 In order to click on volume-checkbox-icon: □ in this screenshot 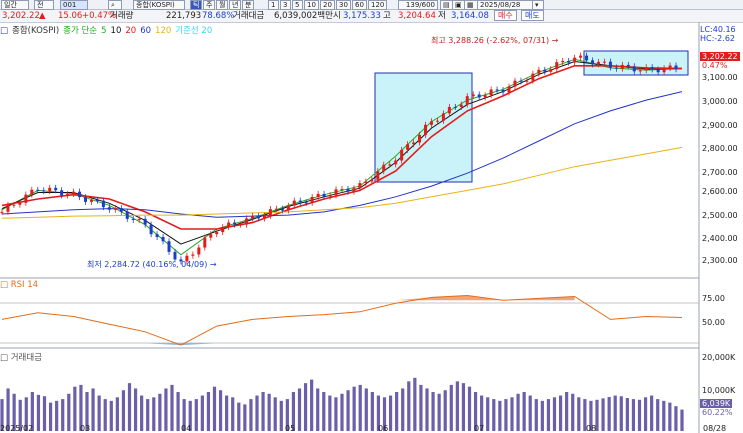, I will do `click(4, 358)`.